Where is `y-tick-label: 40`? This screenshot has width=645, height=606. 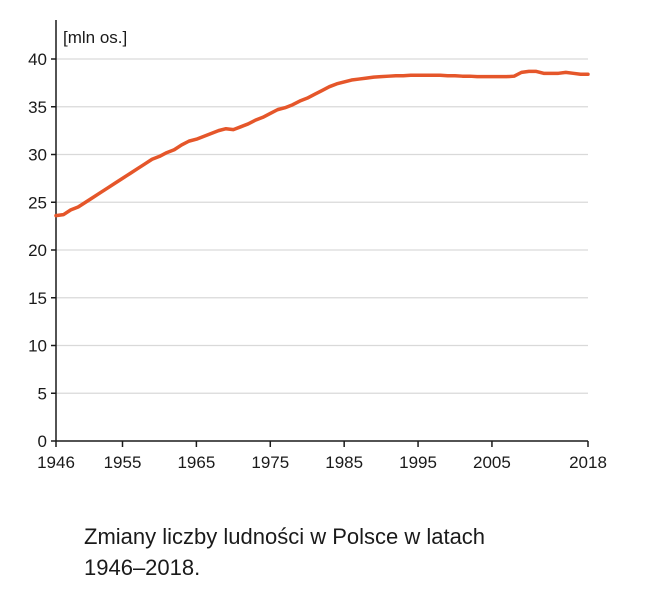
y-tick-label: 40 is located at coordinates (37, 59).